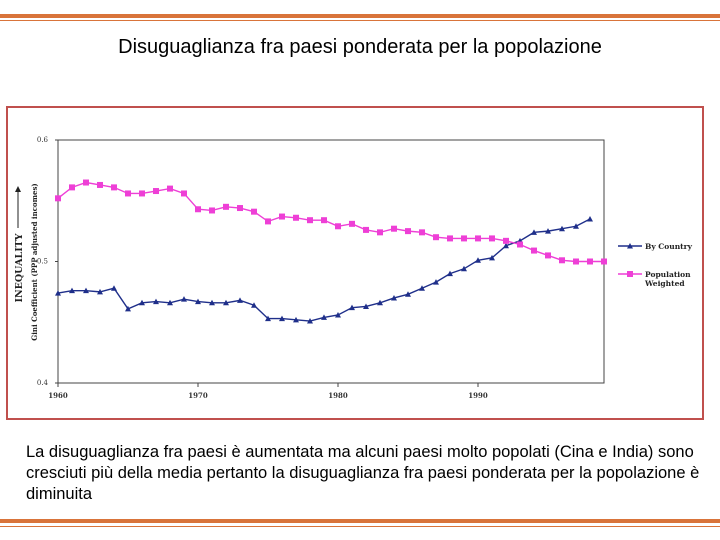 The height and width of the screenshot is (540, 720). What do you see at coordinates (198, 395) in the screenshot?
I see `x-tick-label: 1970` at bounding box center [198, 395].